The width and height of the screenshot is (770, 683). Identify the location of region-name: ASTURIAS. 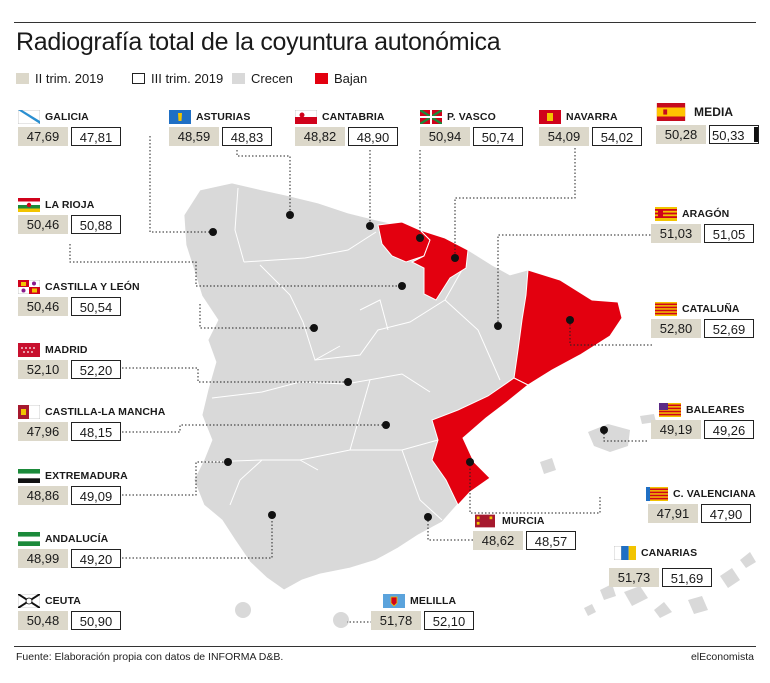
(223, 117).